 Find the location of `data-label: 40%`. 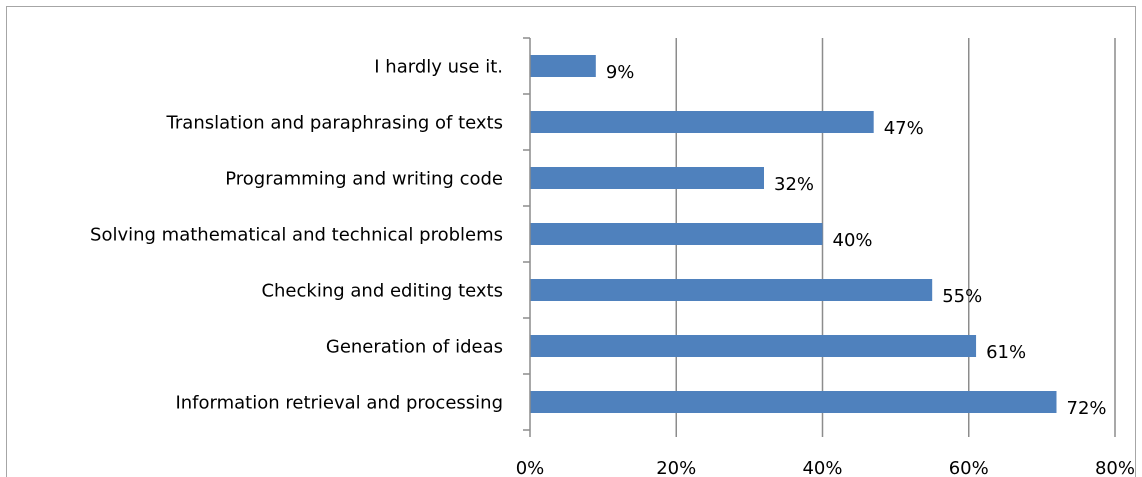

data-label: 40% is located at coordinates (853, 240).